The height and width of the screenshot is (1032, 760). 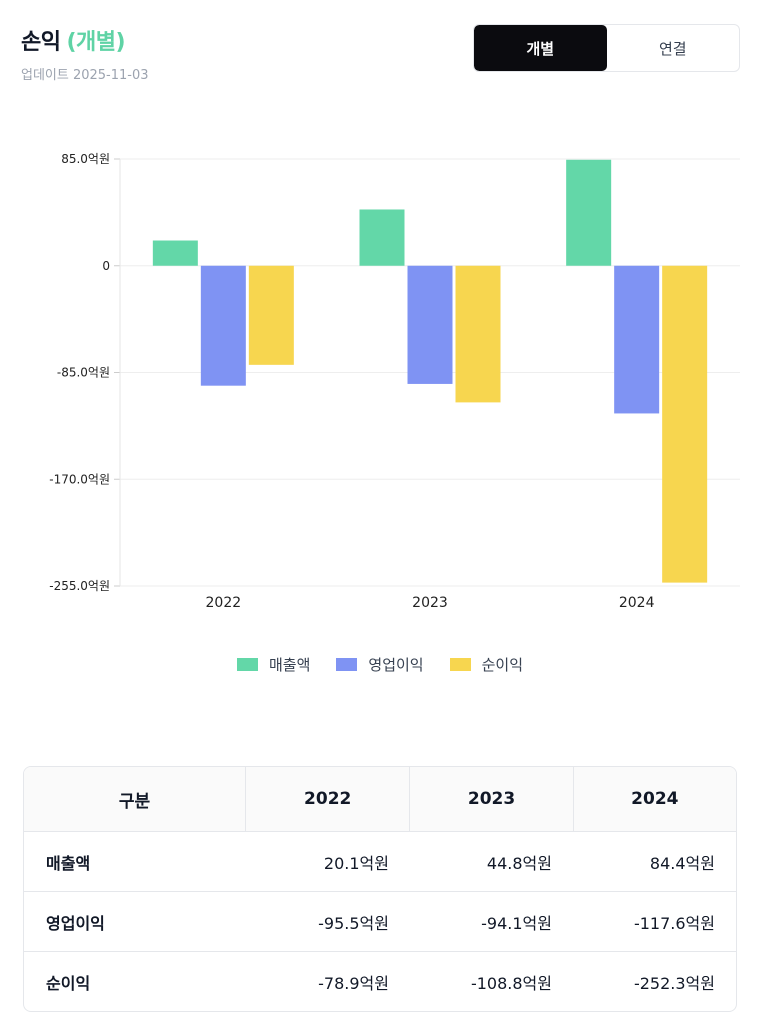 I want to click on header: 손익 (개별) 업데이트 2025-11-03, so click(x=85, y=53).